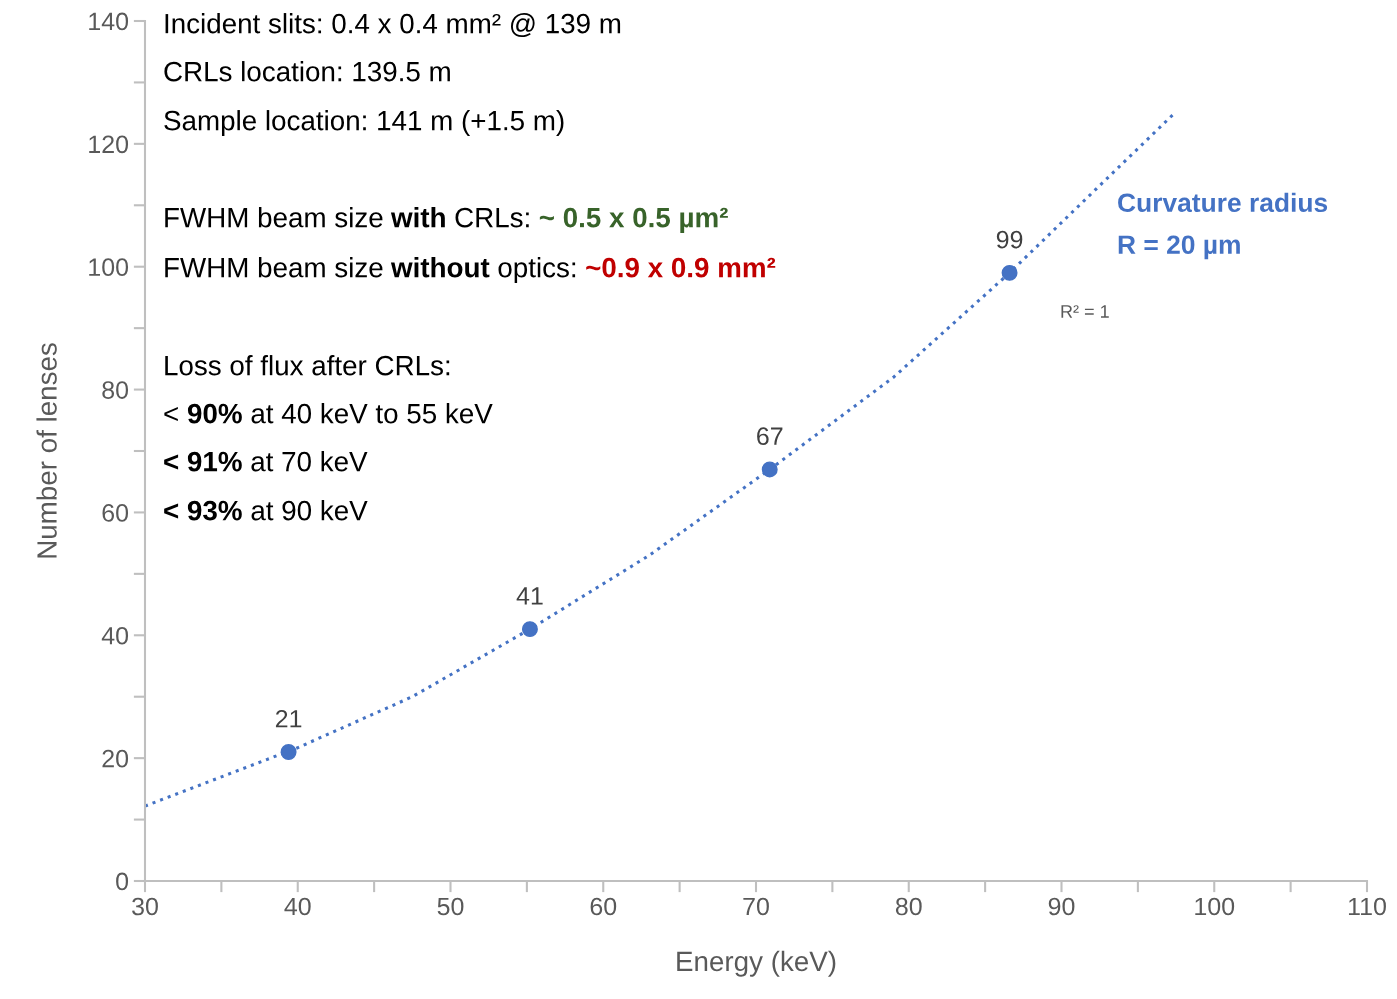 This screenshot has height=999, width=1397. I want to click on annotation: CRLs location: 139.5 m, so click(307, 71).